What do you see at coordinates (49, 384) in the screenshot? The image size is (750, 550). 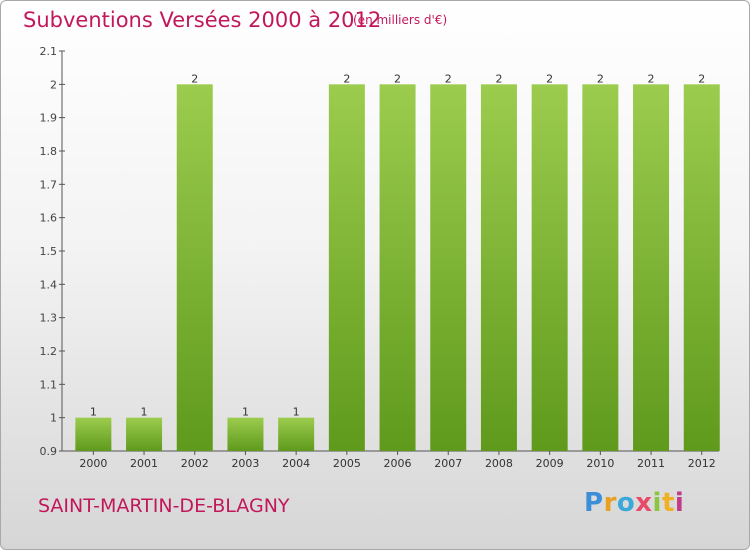 I see `y-tick-label: 1.1` at bounding box center [49, 384].